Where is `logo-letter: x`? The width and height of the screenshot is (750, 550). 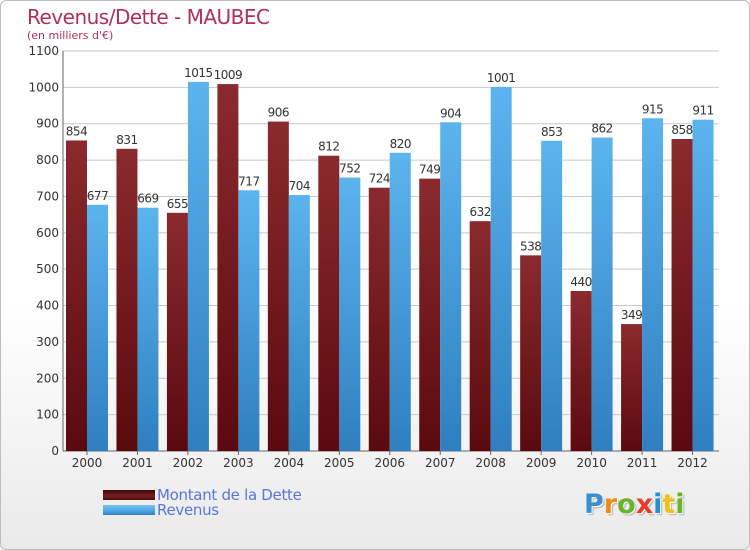
logo-letter: x is located at coordinates (644, 504).